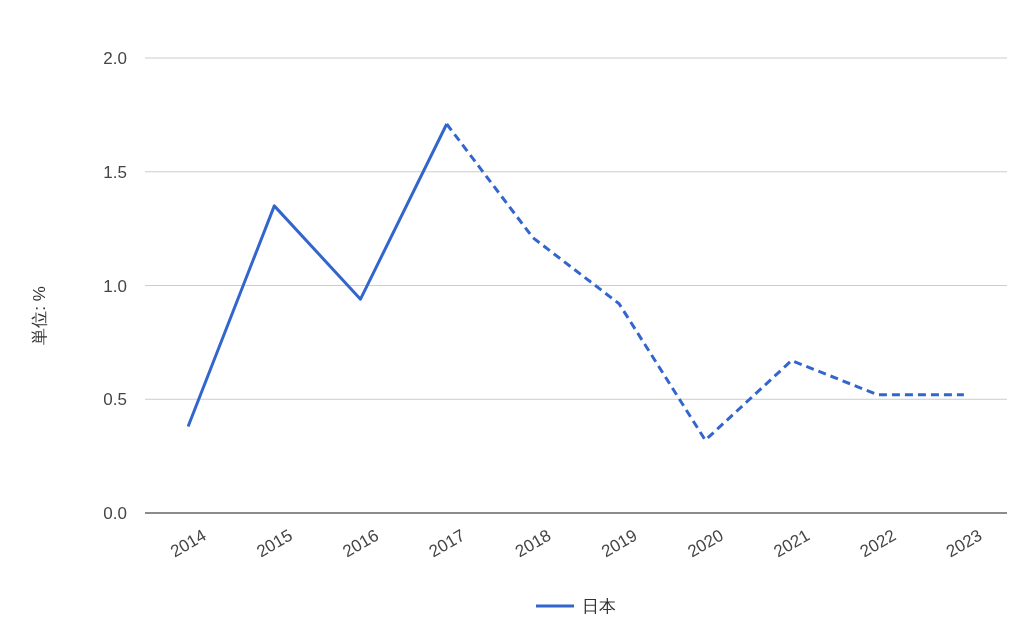 The width and height of the screenshot is (1024, 633). I want to click on x-tick-label: 2020, so click(705, 543).